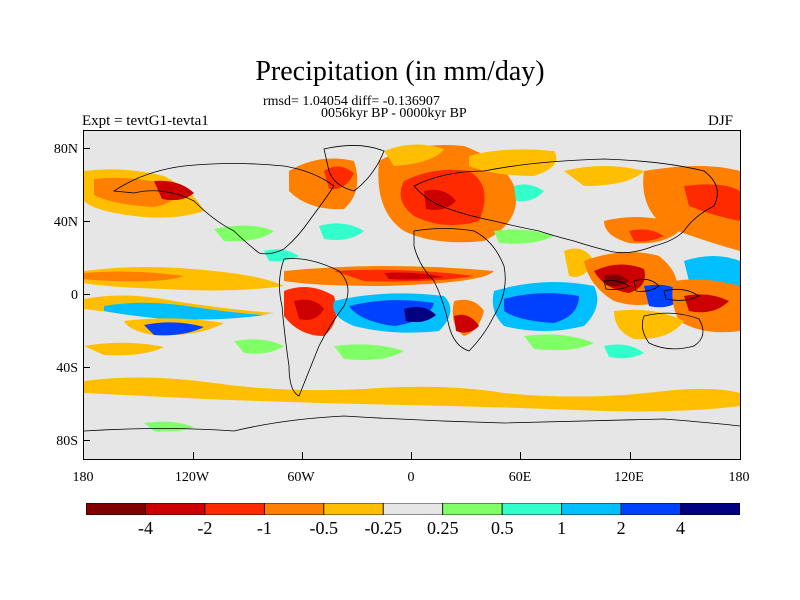  I want to click on colorbar-label: -2, so click(205, 528).